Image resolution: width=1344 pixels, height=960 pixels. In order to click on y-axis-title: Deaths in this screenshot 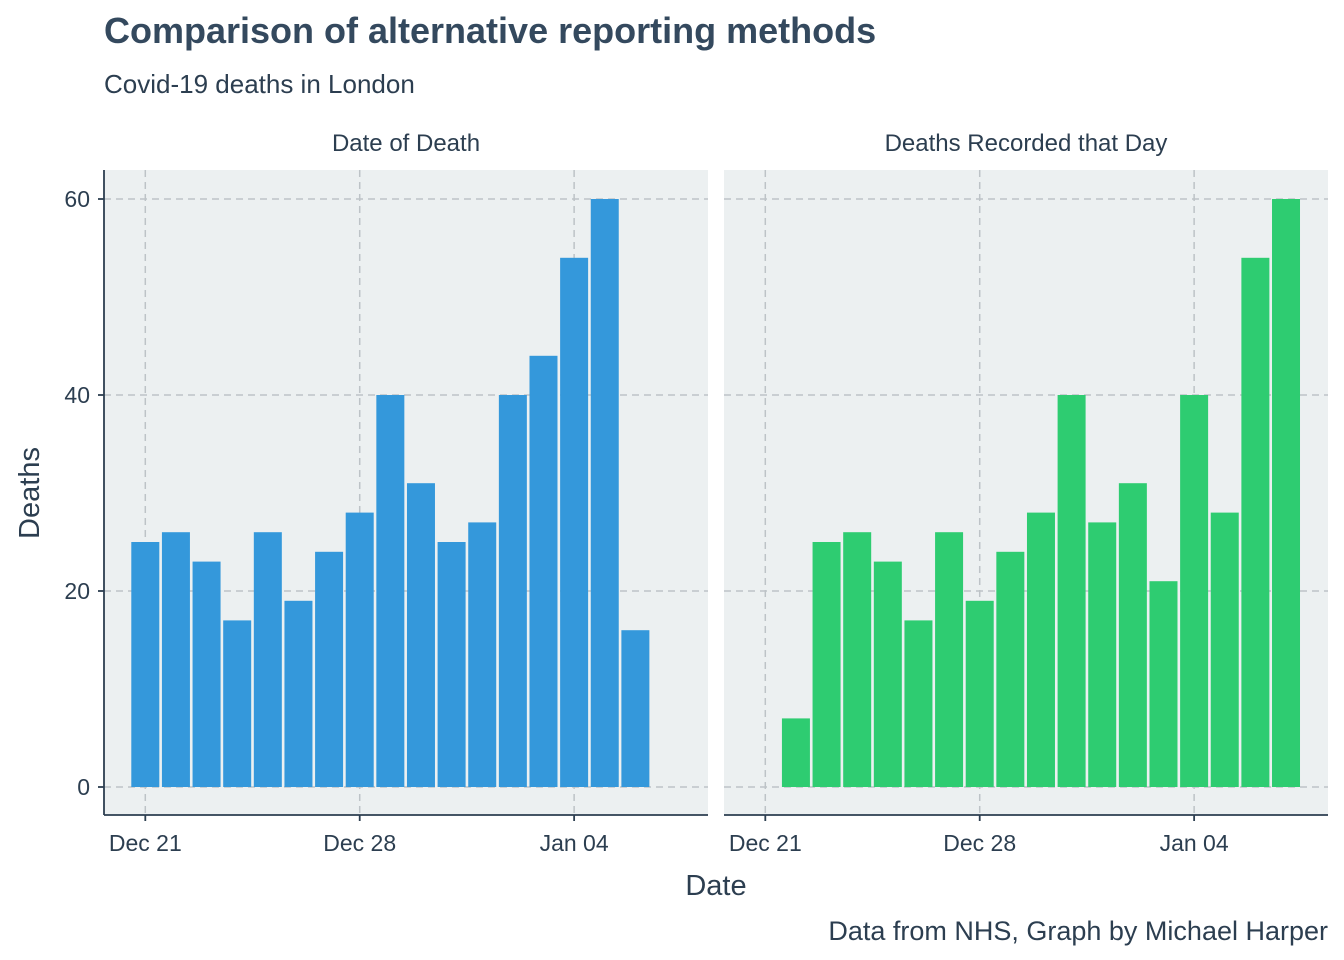, I will do `click(30, 493)`.